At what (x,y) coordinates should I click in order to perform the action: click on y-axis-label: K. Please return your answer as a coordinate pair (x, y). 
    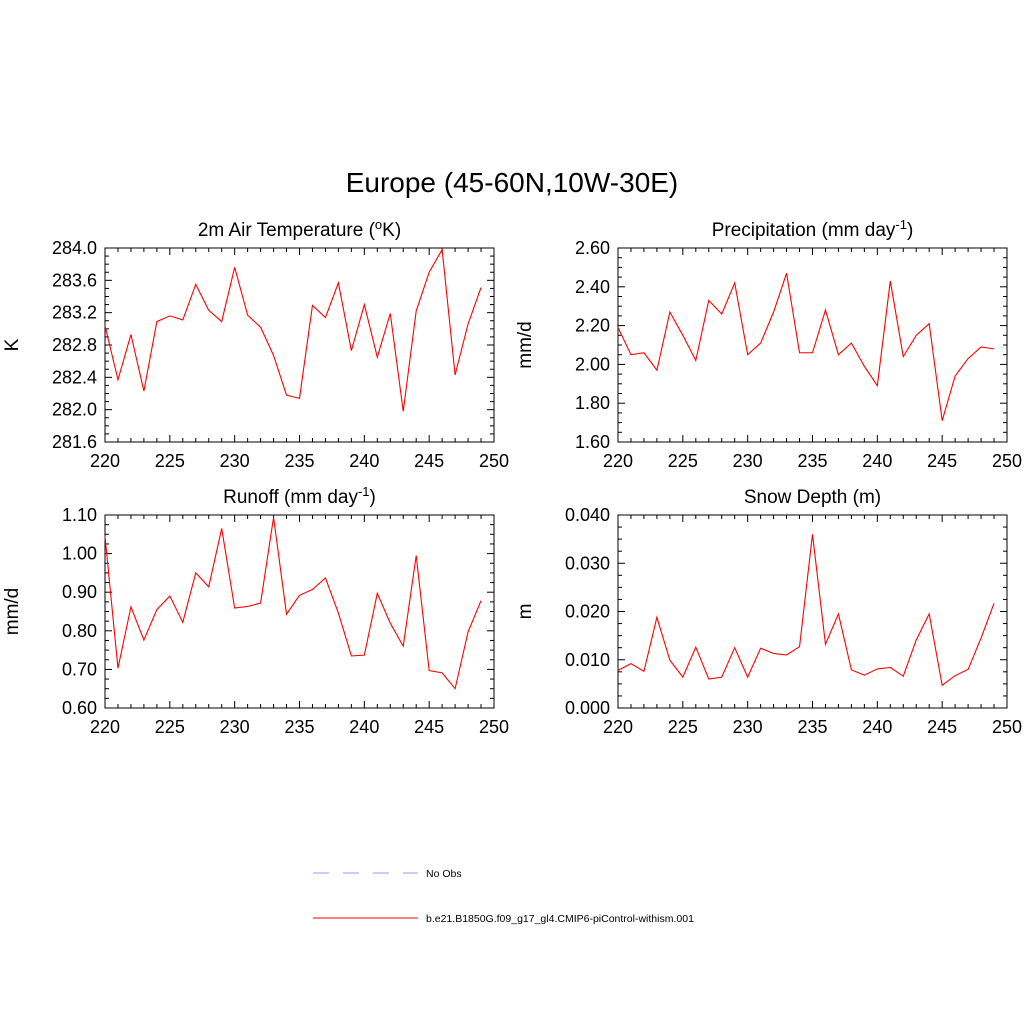
    Looking at the image, I should click on (12, 344).